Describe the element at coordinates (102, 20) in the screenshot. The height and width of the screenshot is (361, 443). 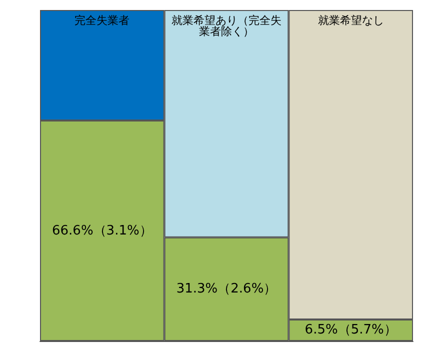
I see `x-tick-label: 完全失業者` at that location.